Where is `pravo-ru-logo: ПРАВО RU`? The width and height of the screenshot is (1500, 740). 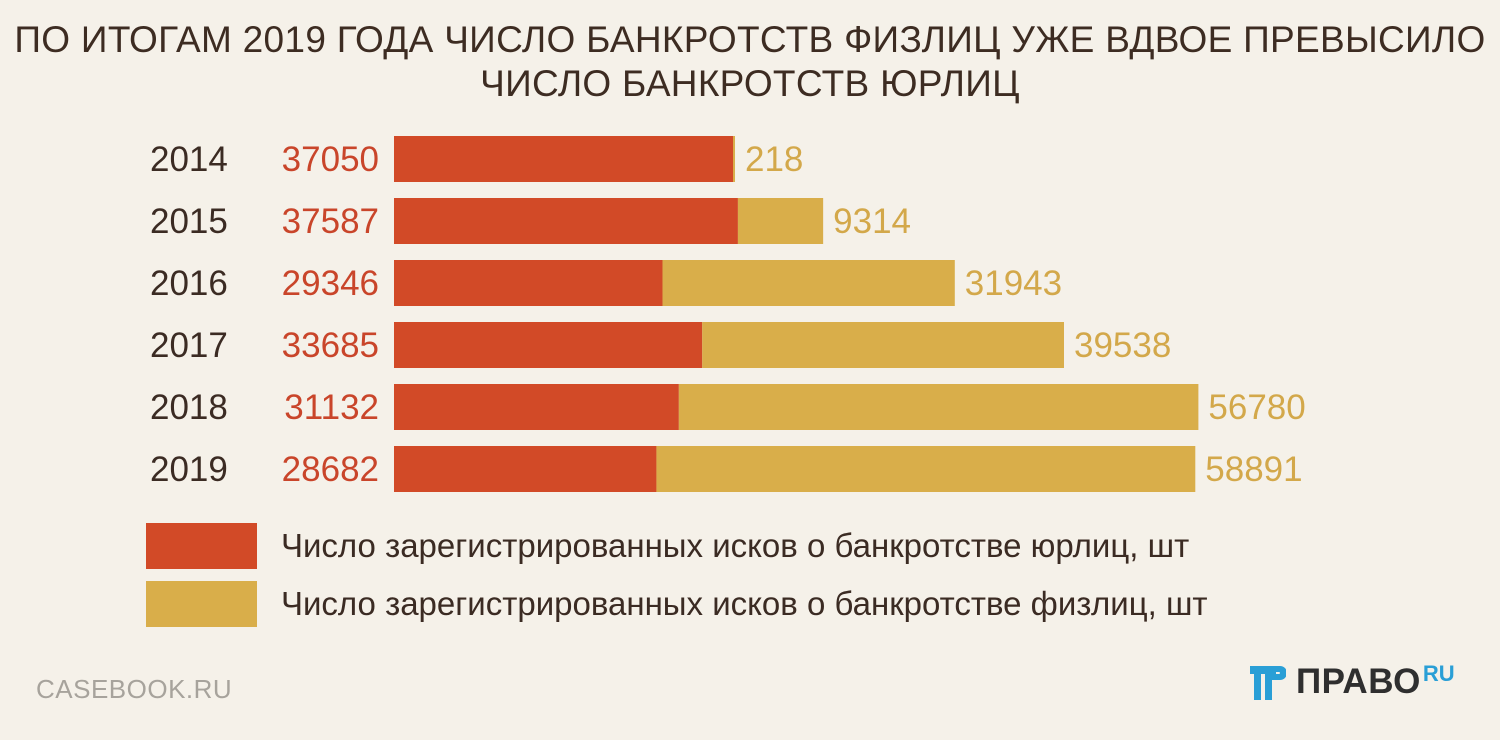 pravo-ru-logo: ПРАВО RU is located at coordinates (1352, 680).